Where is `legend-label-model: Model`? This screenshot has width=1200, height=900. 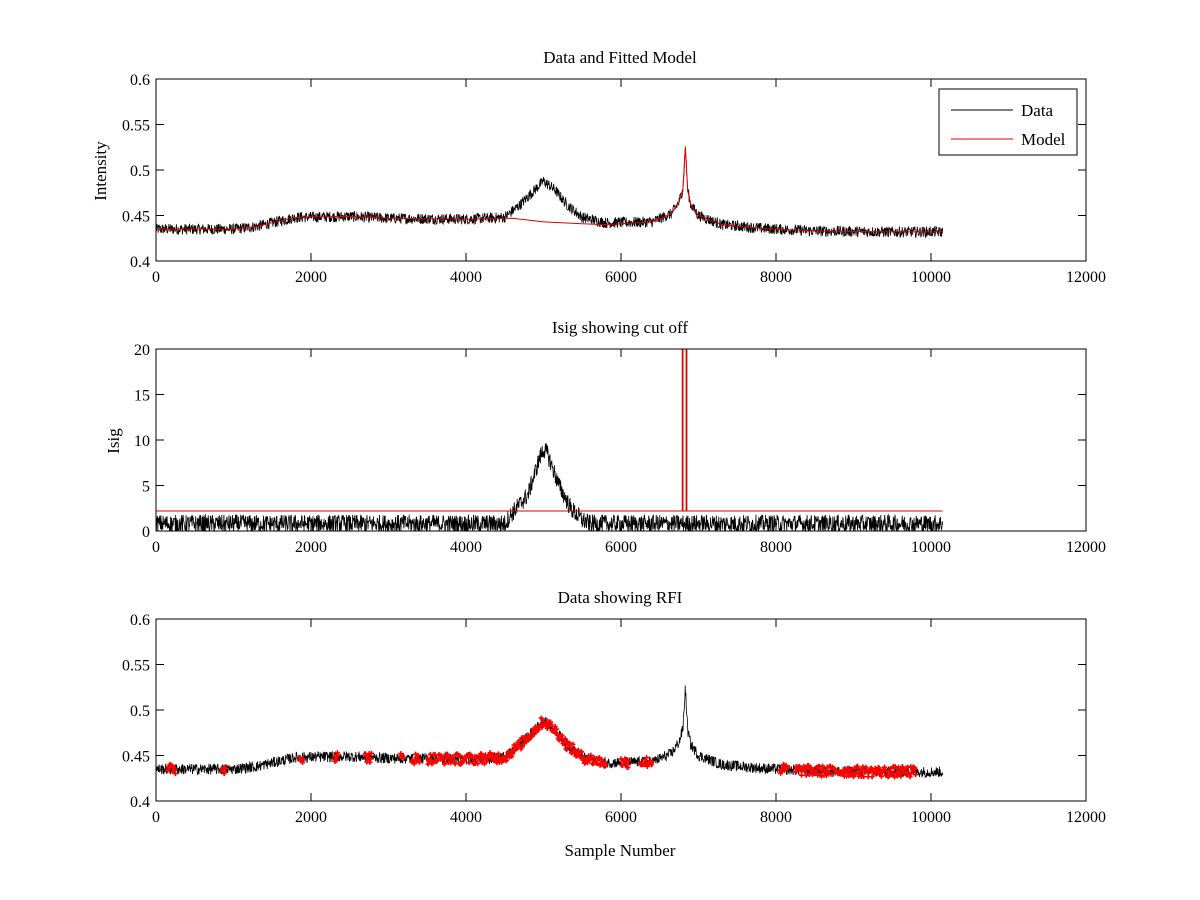
legend-label-model: Model is located at coordinates (1043, 139).